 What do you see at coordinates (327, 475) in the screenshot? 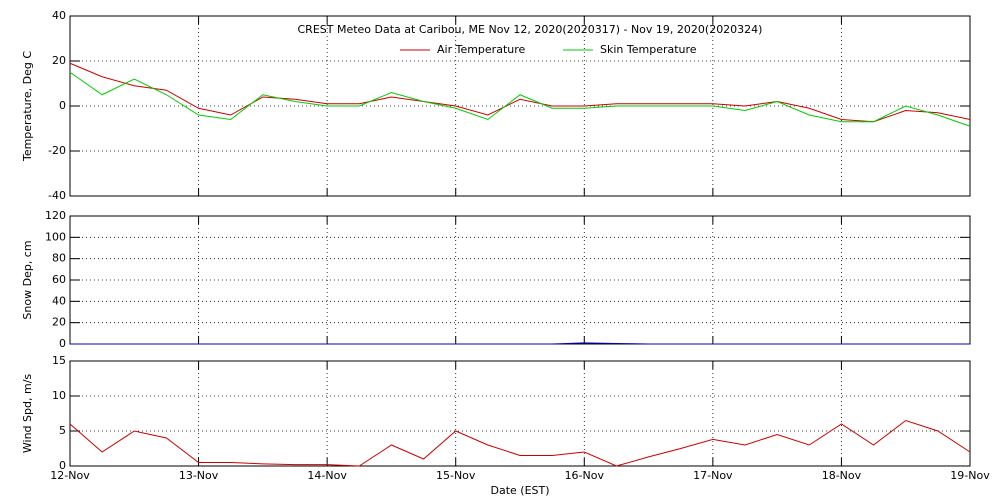
I see `x-tick-label: 14-Nov` at bounding box center [327, 475].